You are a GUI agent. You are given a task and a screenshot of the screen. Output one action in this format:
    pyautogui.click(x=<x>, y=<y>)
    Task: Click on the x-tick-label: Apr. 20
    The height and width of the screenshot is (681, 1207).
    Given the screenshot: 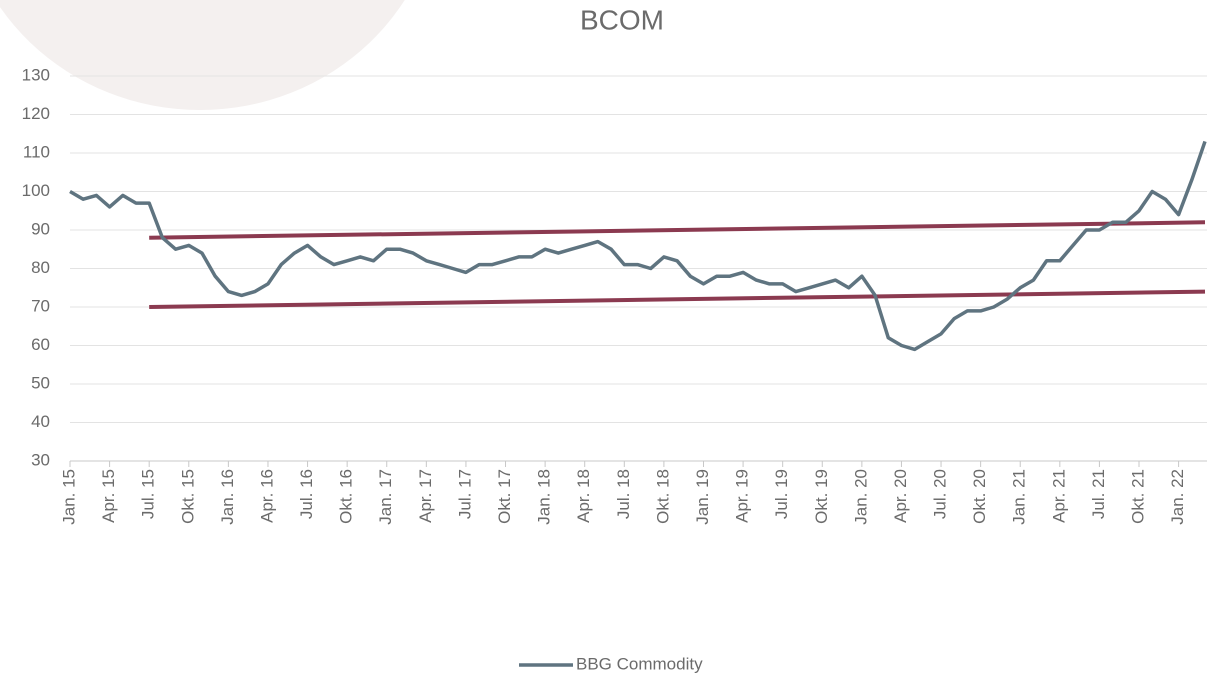 What is the action you would take?
    pyautogui.click(x=900, y=496)
    